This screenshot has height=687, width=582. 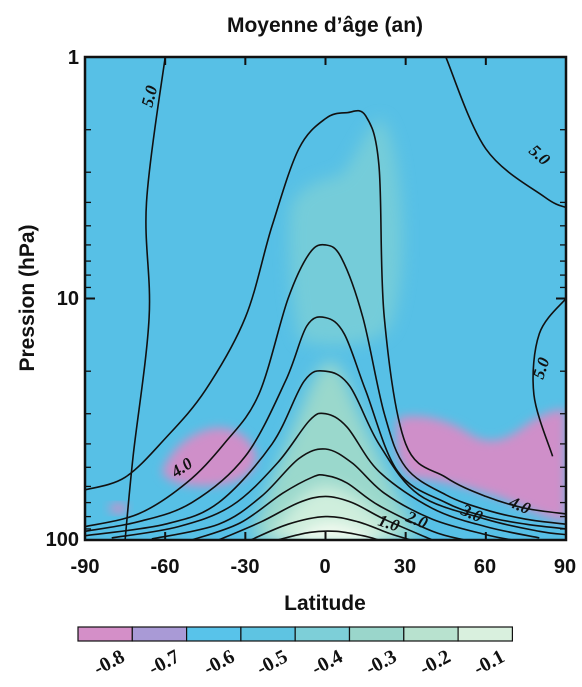 I want to click on x-tick-label: 90, so click(x=565, y=567).